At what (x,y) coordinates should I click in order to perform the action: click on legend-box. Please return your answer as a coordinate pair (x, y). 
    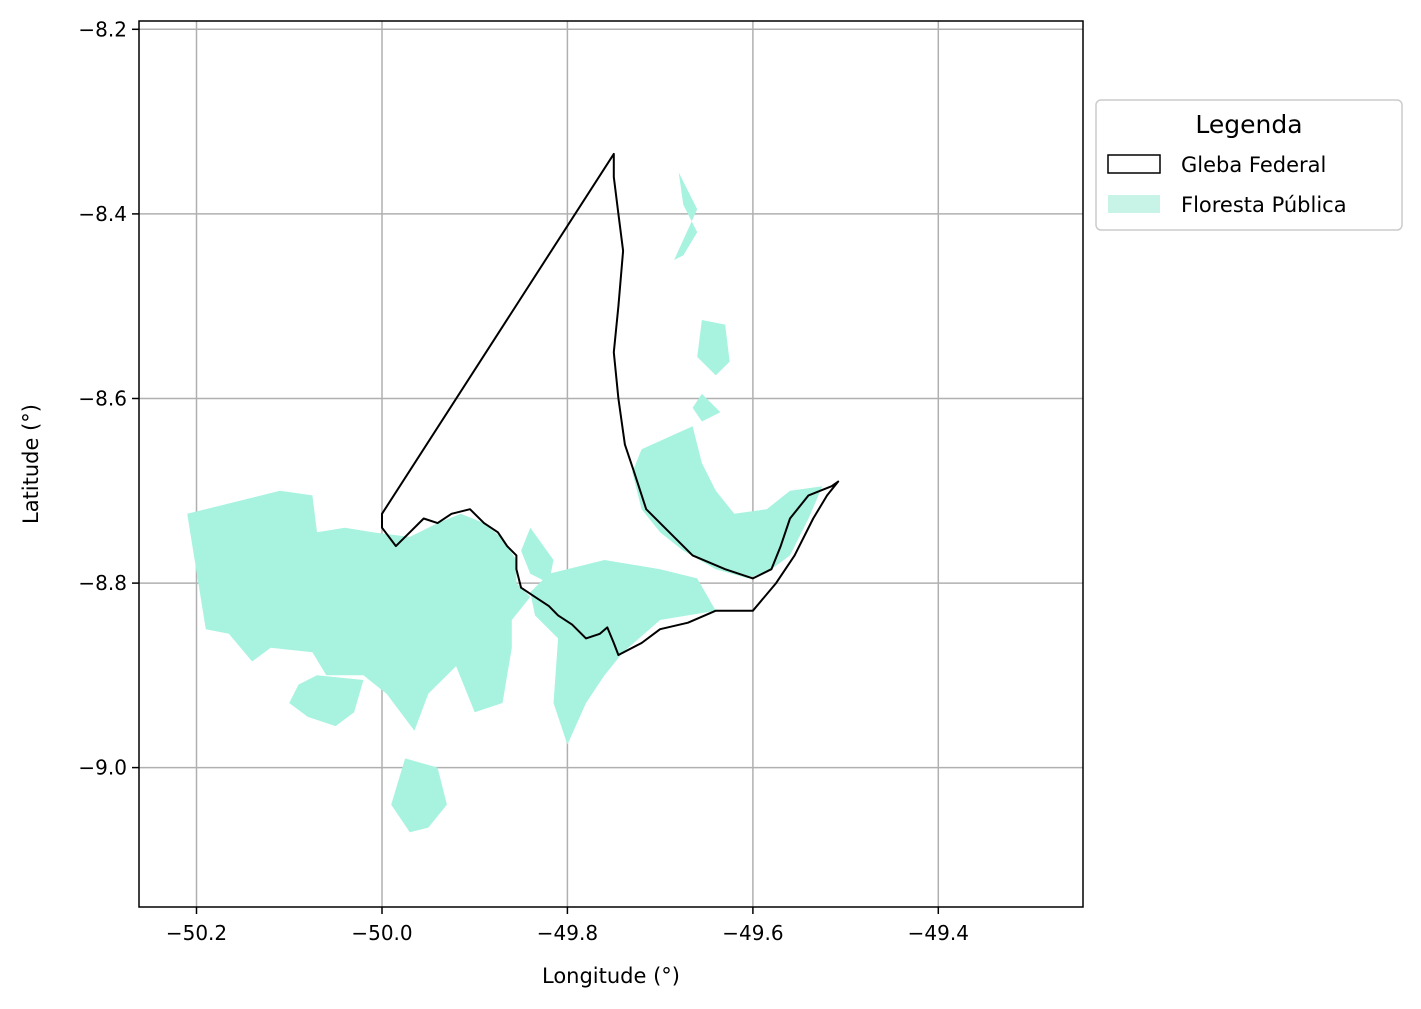
    Looking at the image, I should click on (1249, 165).